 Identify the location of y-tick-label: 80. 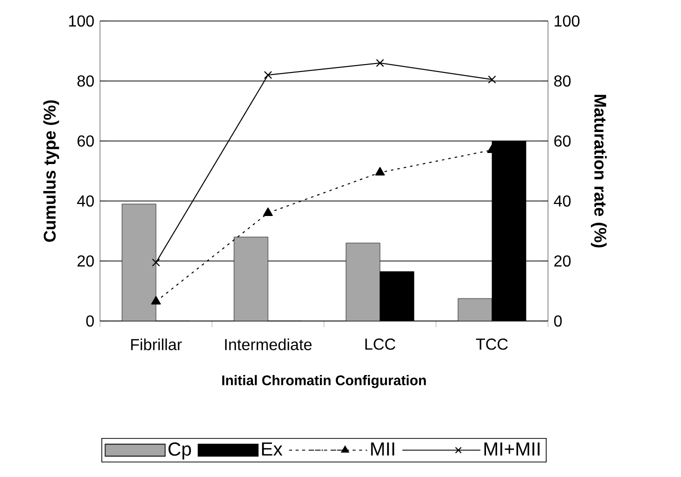
(85, 81).